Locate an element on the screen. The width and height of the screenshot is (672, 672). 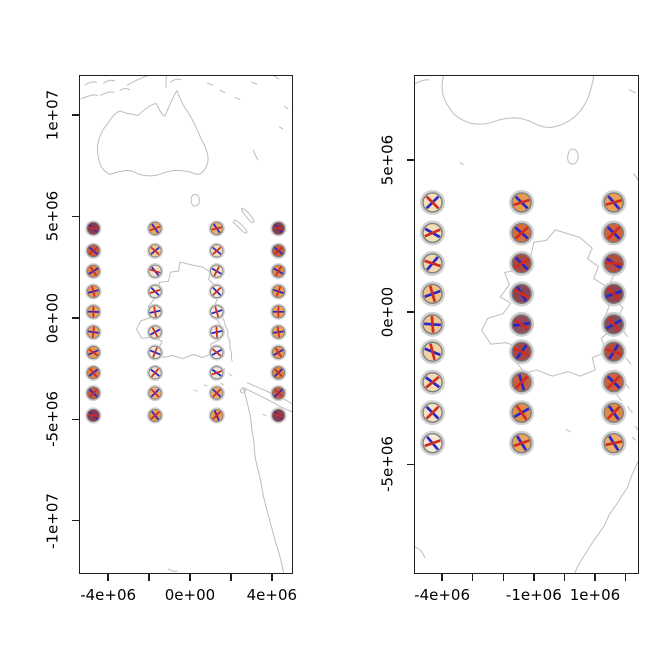
x-tick-label: 4e+06 is located at coordinates (272, 595).